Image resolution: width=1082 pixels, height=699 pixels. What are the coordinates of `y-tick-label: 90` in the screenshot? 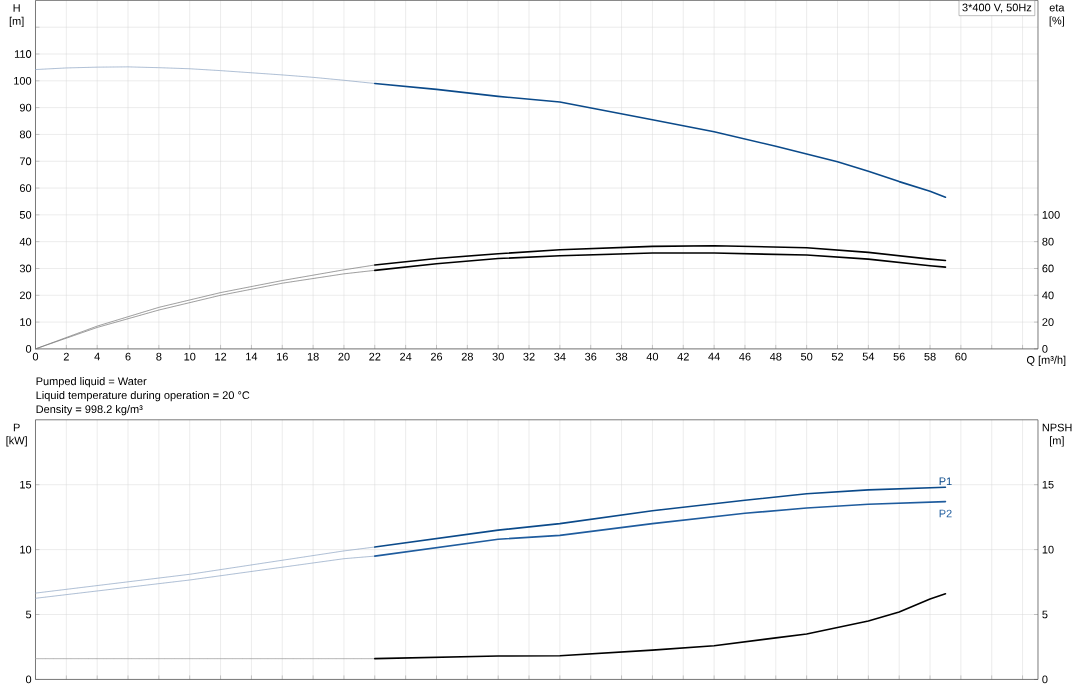 It's located at (25, 107).